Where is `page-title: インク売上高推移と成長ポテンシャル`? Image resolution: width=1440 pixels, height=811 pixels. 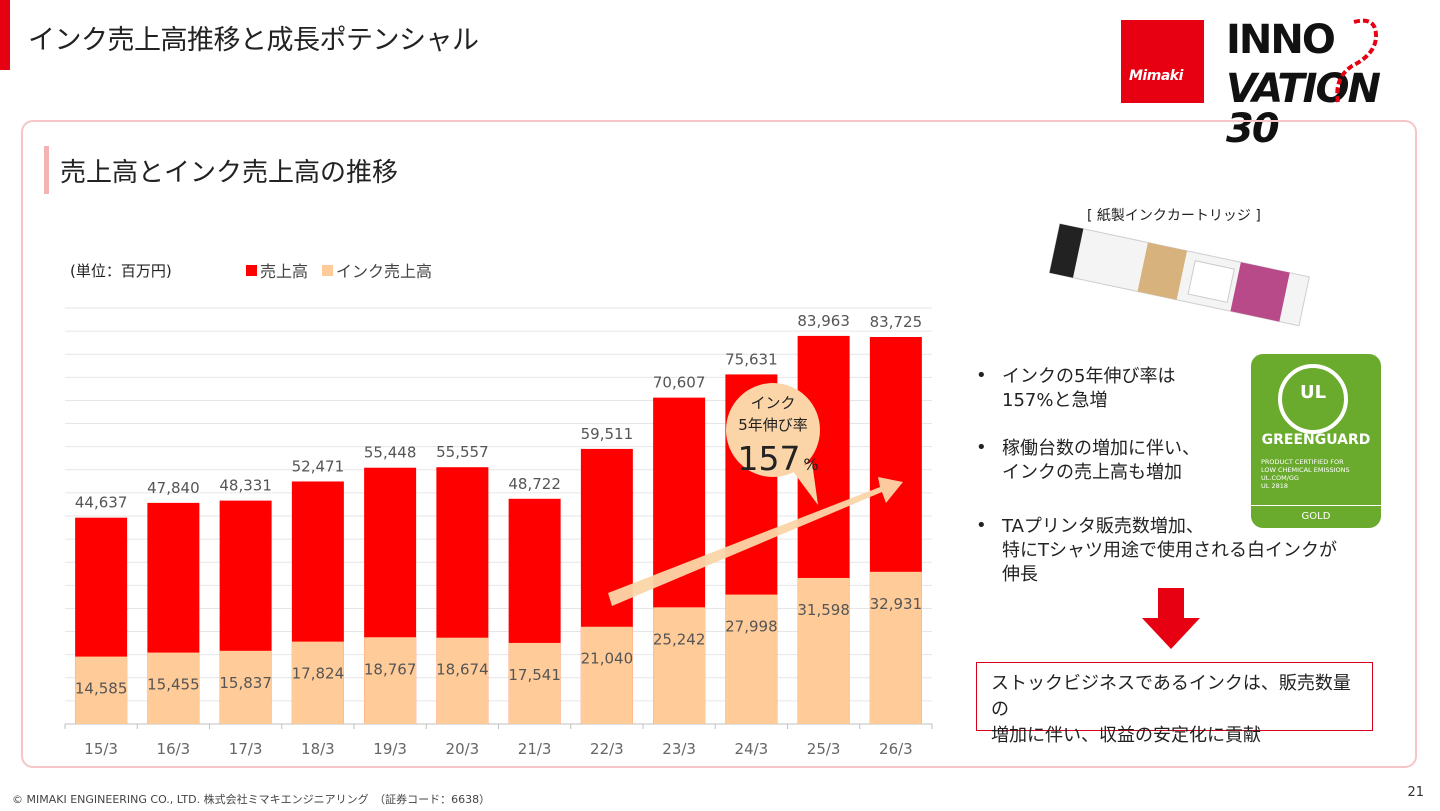 page-title: インク売上高推移と成長ポテンシャル is located at coordinates (253, 40).